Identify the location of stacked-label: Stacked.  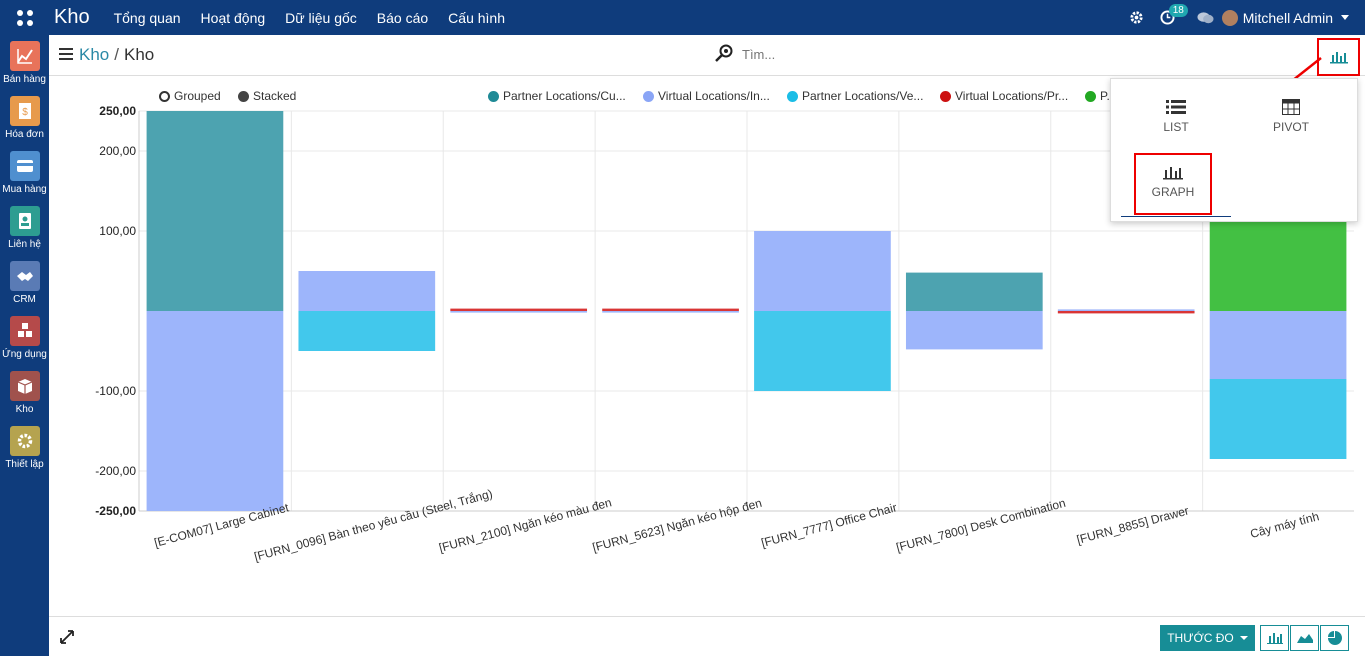
(275, 96).